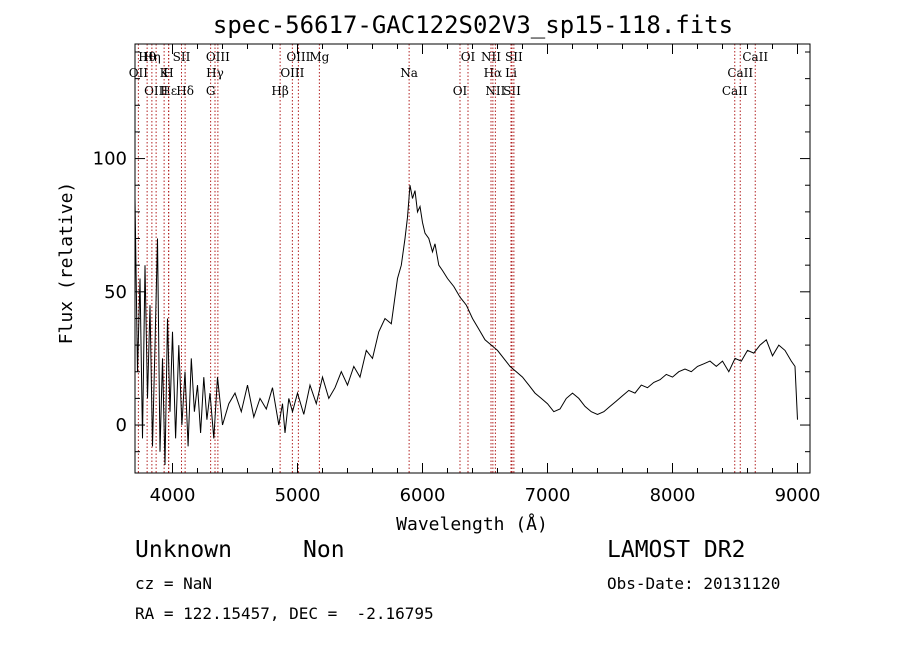  What do you see at coordinates (147, 57) in the screenshot?
I see `spectral-line-label: Hθ` at bounding box center [147, 57].